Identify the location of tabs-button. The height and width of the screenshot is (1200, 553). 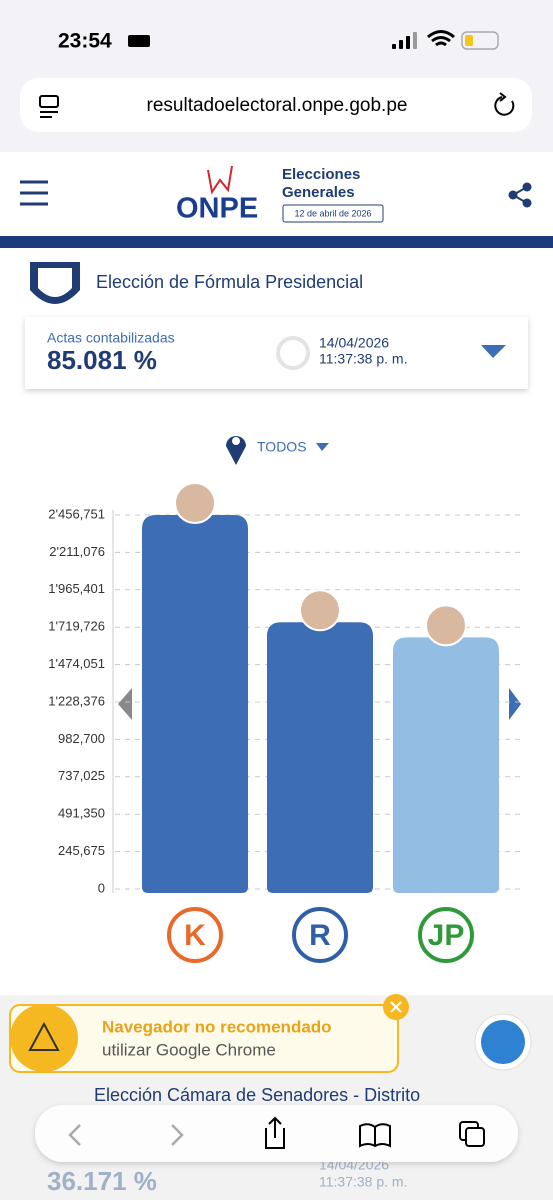
(472, 1134).